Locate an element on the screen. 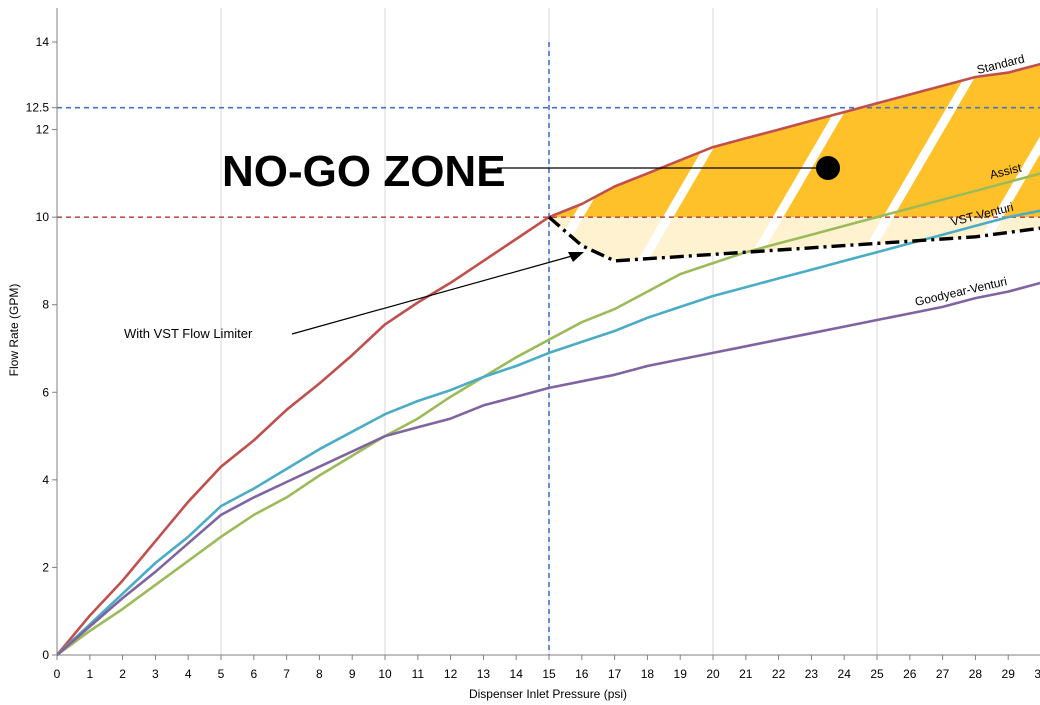 Image resolution: width=1040 pixels, height=705 pixels. x-tick-label-19: 19 is located at coordinates (681, 674).